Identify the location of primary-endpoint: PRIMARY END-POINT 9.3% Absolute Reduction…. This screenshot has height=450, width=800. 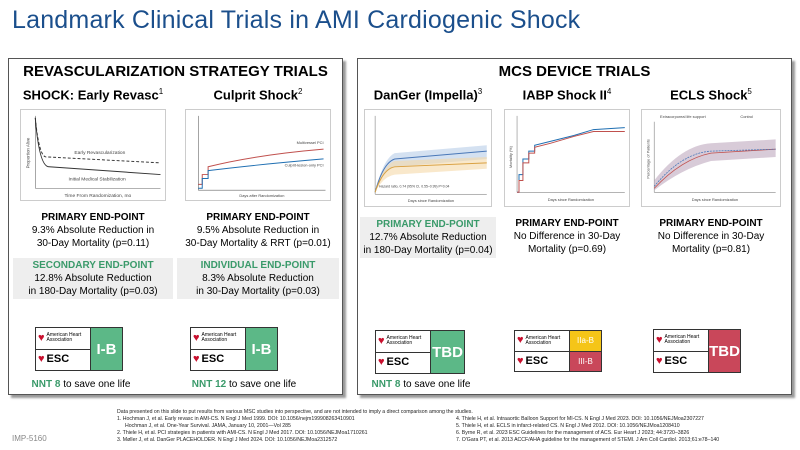
(93, 230).